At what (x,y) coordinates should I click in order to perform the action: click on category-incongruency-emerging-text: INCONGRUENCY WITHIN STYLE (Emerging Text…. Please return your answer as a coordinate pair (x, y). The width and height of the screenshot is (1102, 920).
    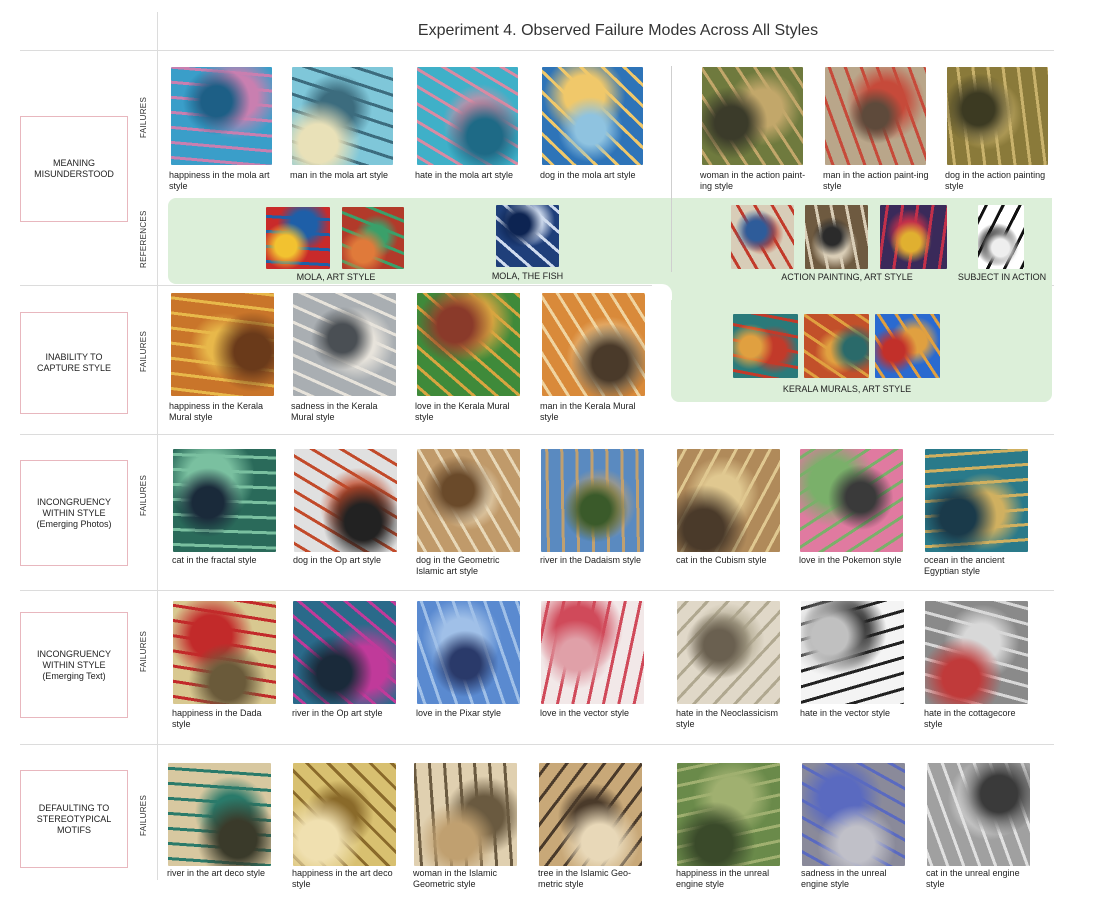
    Looking at the image, I should click on (74, 665).